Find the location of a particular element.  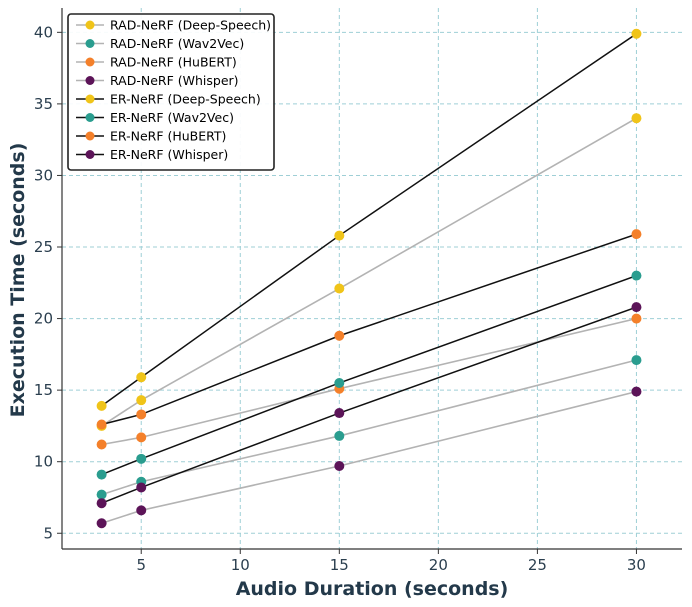

legend-label: ER-NeRF (HuBERT) is located at coordinates (168, 136).